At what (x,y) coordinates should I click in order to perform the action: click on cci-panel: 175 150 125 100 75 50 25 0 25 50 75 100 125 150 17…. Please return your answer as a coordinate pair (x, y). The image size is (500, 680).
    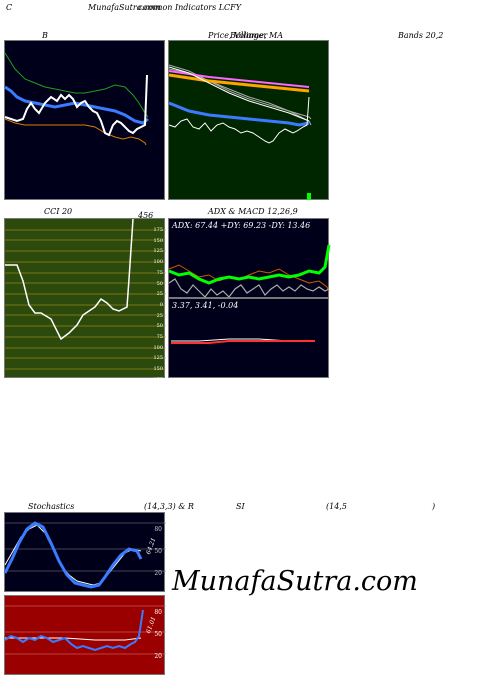
    Looking at the image, I should click on (85, 300).